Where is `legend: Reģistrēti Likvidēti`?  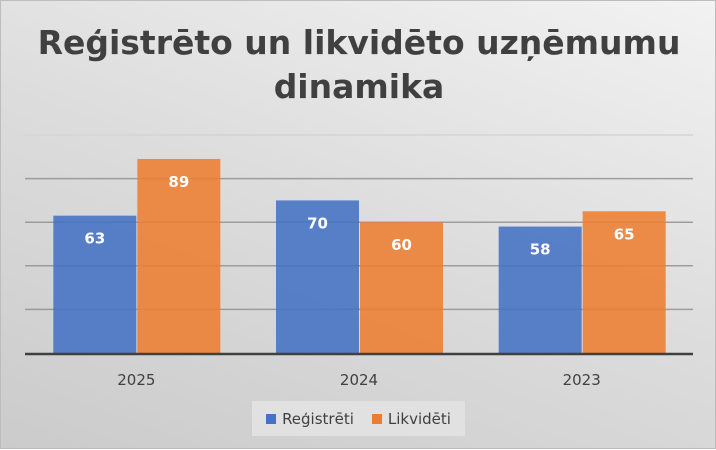
legend: Reģistrēti Likvidēti is located at coordinates (358, 418).